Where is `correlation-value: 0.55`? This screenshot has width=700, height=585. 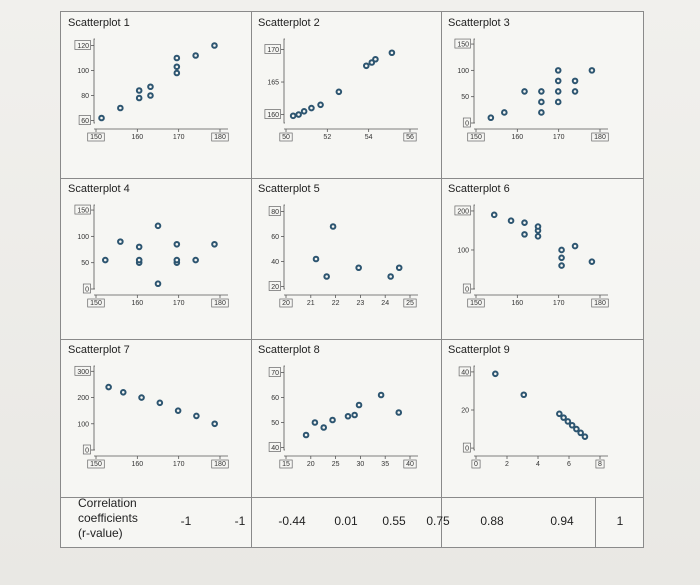 correlation-value: 0.55 is located at coordinates (394, 521).